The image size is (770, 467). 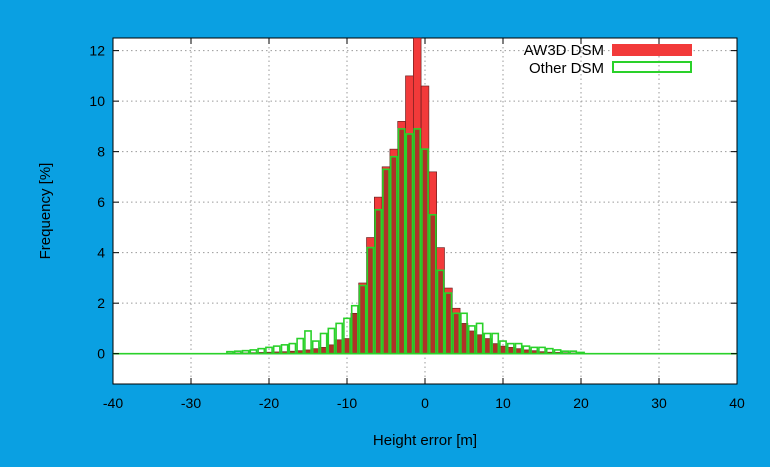 What do you see at coordinates (101, 253) in the screenshot?
I see `y-tick-label: 4` at bounding box center [101, 253].